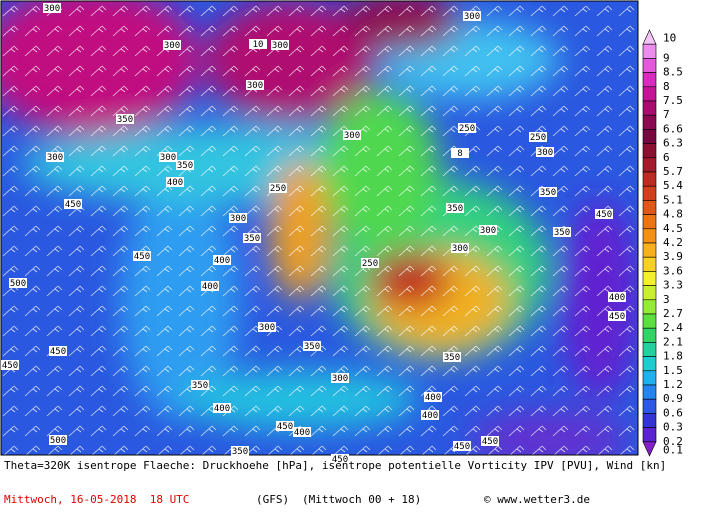  What do you see at coordinates (666, 299) in the screenshot?
I see `legend-label: 3` at bounding box center [666, 299].